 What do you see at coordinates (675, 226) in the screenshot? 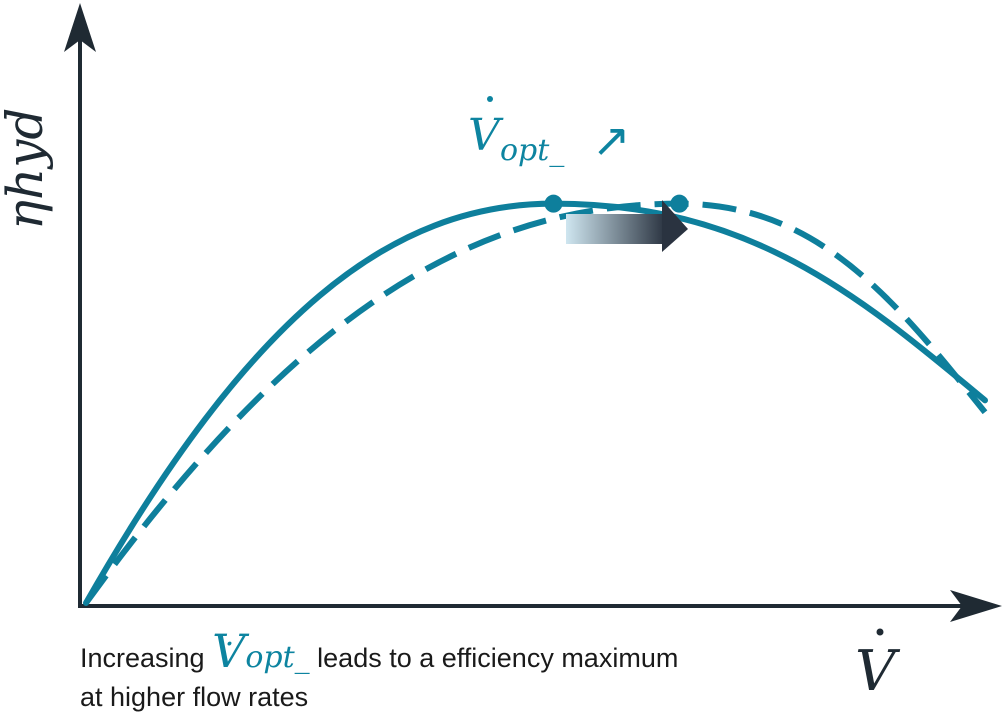
I see `shift-arrow-head` at bounding box center [675, 226].